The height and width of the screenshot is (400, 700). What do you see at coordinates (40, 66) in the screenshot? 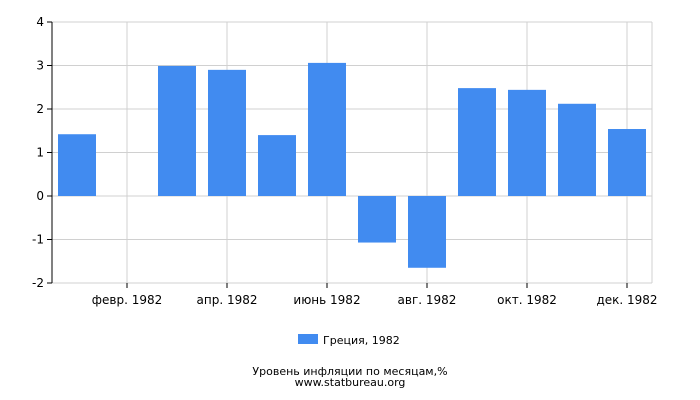
I see `y-tick-label: 3` at bounding box center [40, 66].